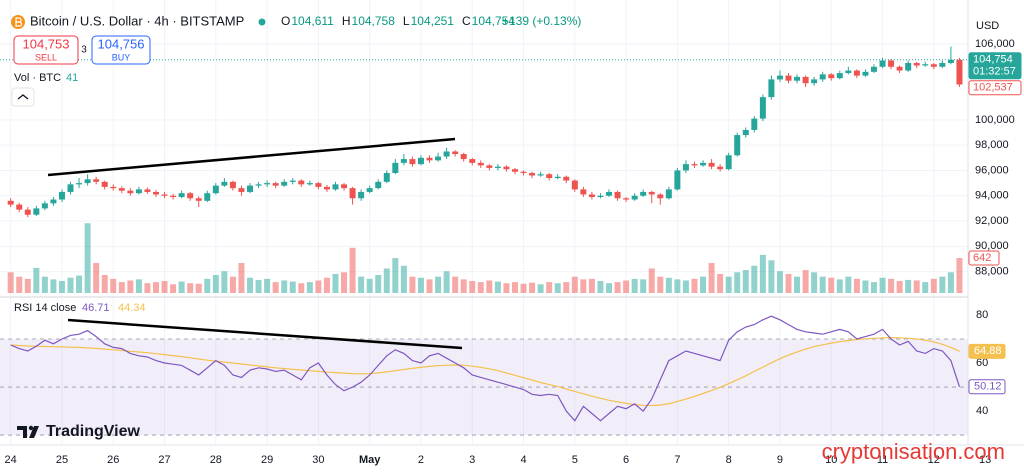 The height and width of the screenshot is (475, 1024). What do you see at coordinates (992, 221) in the screenshot?
I see `y-tick-label: 92,000` at bounding box center [992, 221].